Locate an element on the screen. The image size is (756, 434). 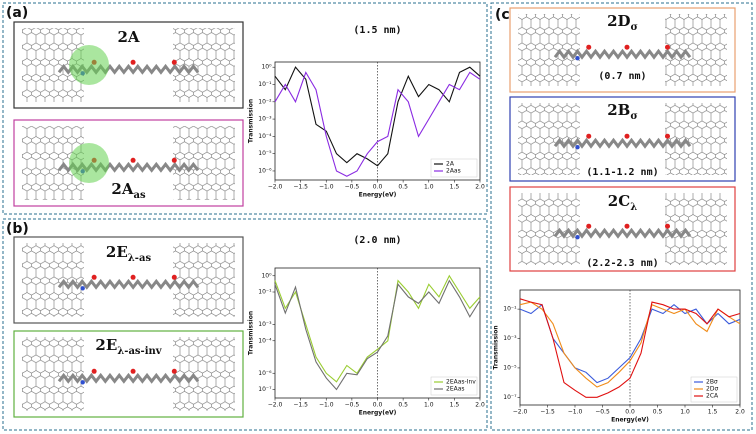
length-label: (2.2-2.3 nm) is located at coordinates (622, 263).